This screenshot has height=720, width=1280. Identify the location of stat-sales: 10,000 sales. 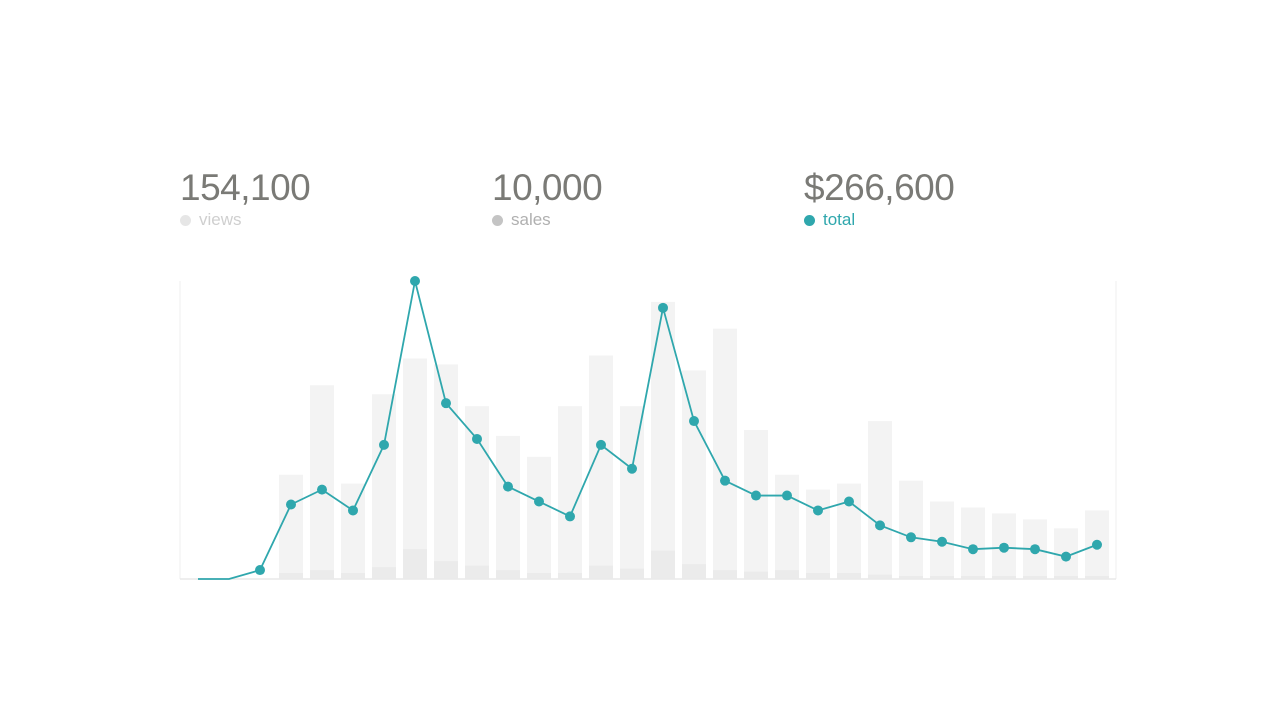
(547, 198).